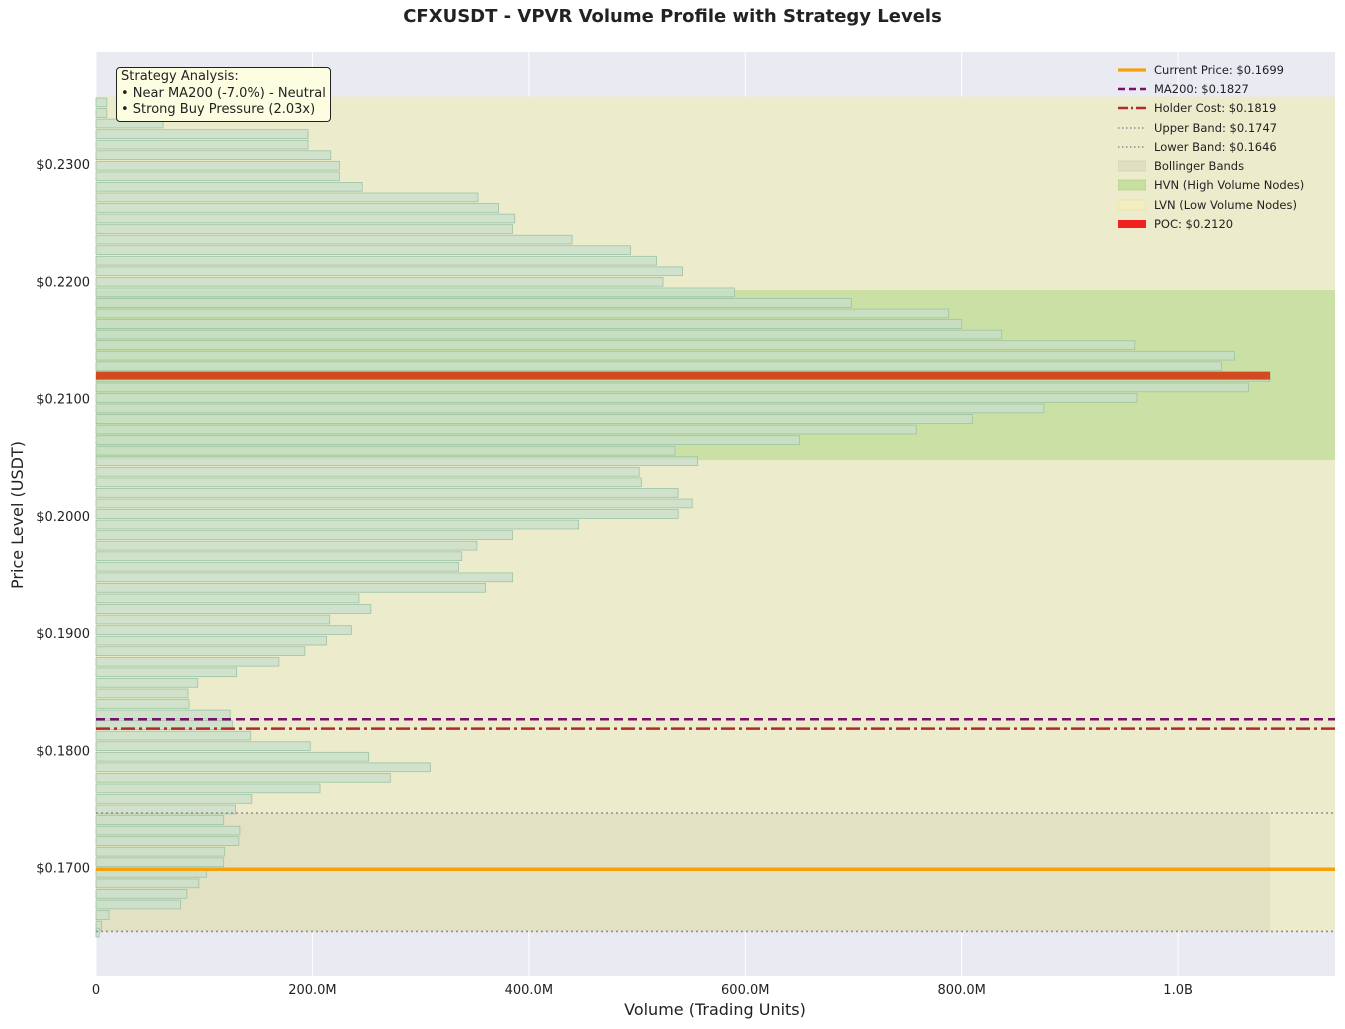 The width and height of the screenshot is (1345, 1029). What do you see at coordinates (1132, 224) in the screenshot?
I see `legend-swatch-poc` at bounding box center [1132, 224].